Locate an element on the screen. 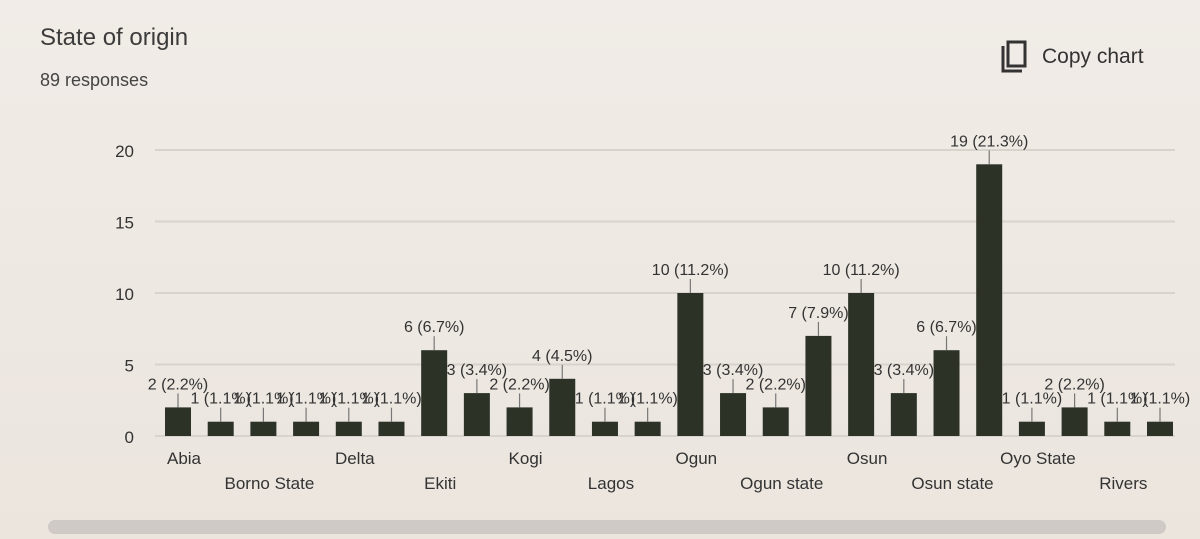 The image size is (1200, 539). x-tick-label: Ogun is located at coordinates (697, 458).